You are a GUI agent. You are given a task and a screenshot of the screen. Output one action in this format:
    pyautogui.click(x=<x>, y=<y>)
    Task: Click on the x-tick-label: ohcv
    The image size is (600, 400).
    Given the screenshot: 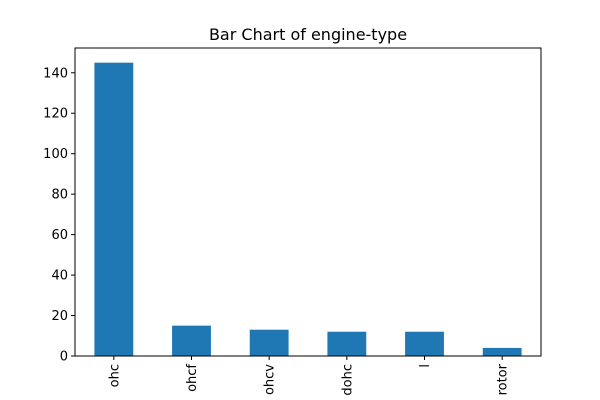 What is the action you would take?
    pyautogui.click(x=270, y=379)
    